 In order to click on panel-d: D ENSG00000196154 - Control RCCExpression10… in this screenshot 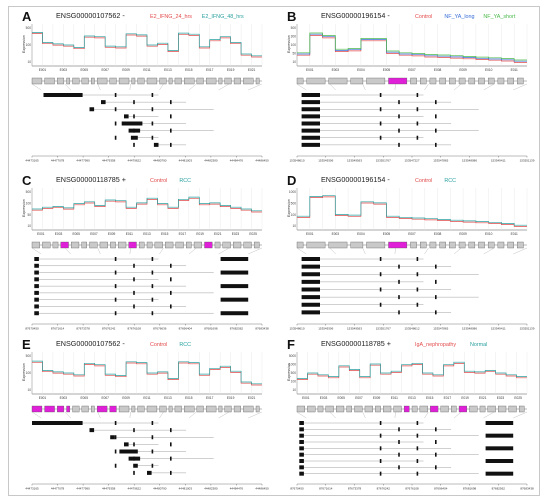, I will do `click(411, 252)`.